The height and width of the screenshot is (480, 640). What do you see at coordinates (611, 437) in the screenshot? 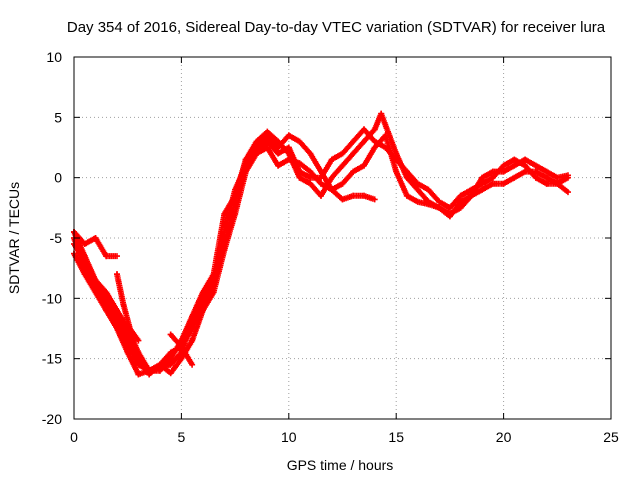
I see `x-tick-label: 25` at bounding box center [611, 437].